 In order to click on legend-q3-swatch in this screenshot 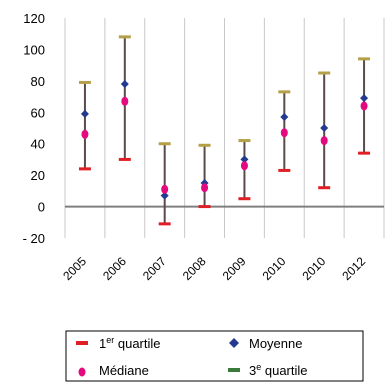, I will do `click(234, 370)`.